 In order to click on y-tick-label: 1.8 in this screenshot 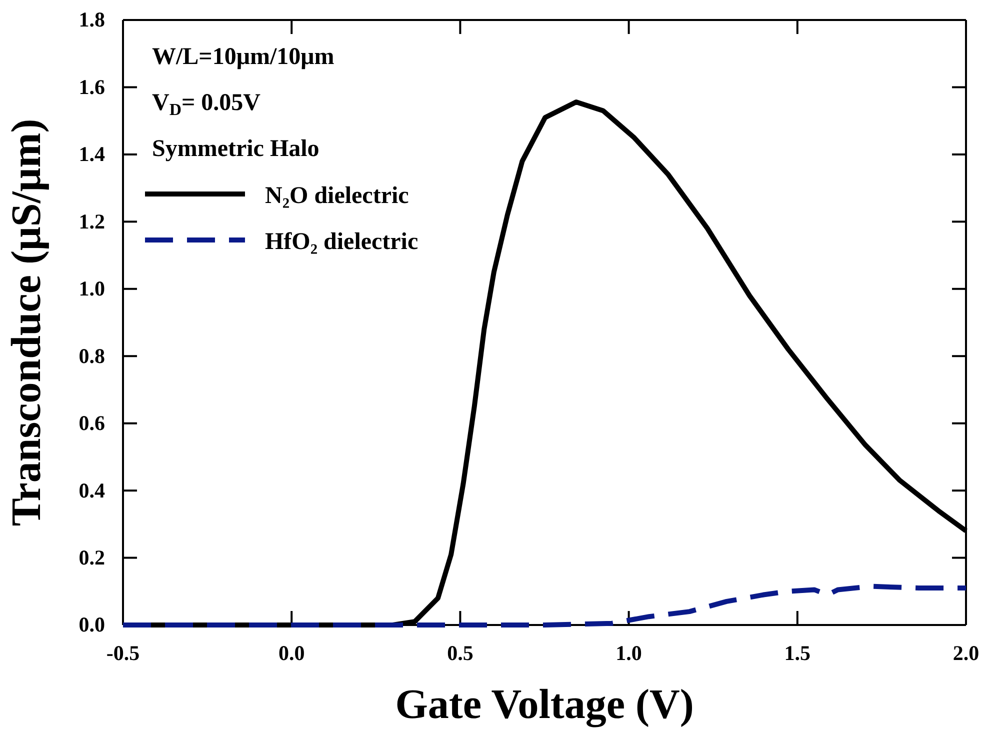, I will do `click(91, 20)`.